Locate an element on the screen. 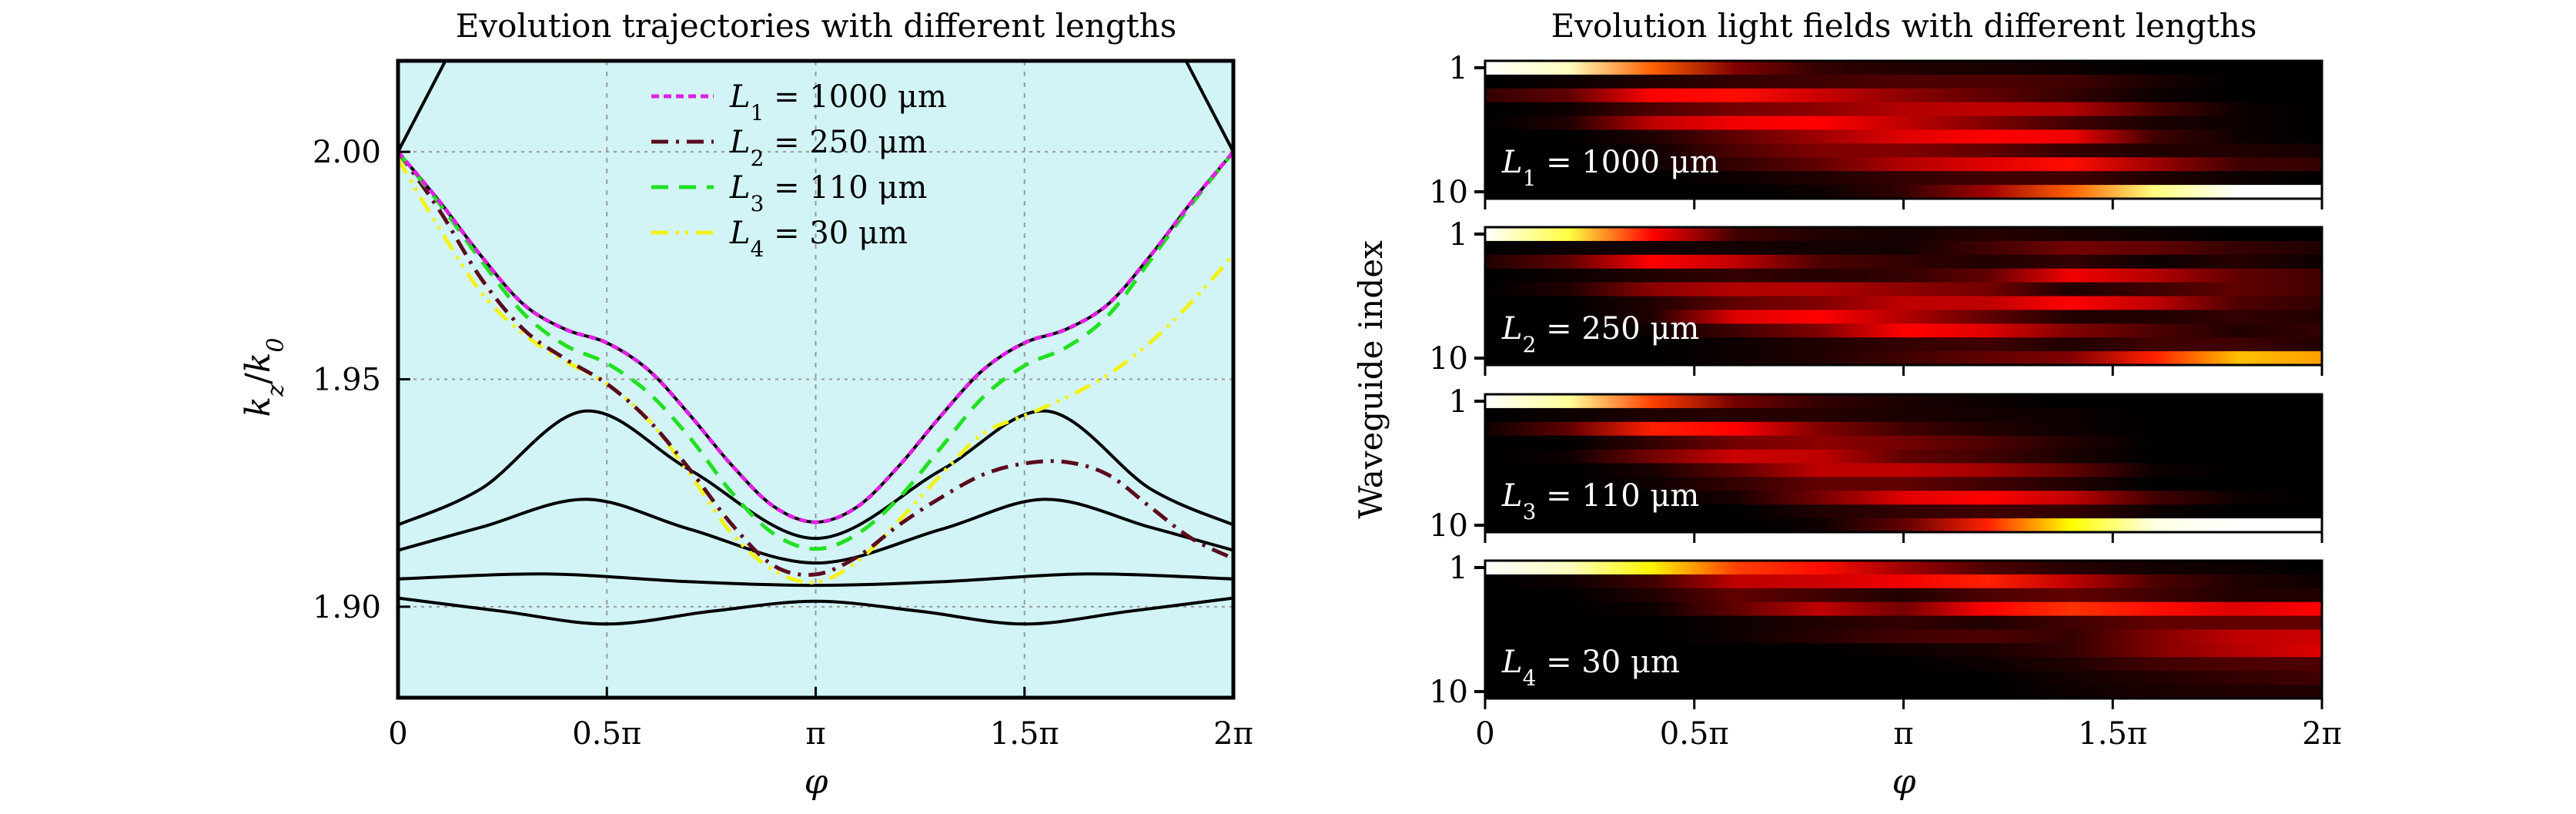 This screenshot has width=2576, height=814. panel-label: L1 = 1000 μm is located at coordinates (1610, 168).